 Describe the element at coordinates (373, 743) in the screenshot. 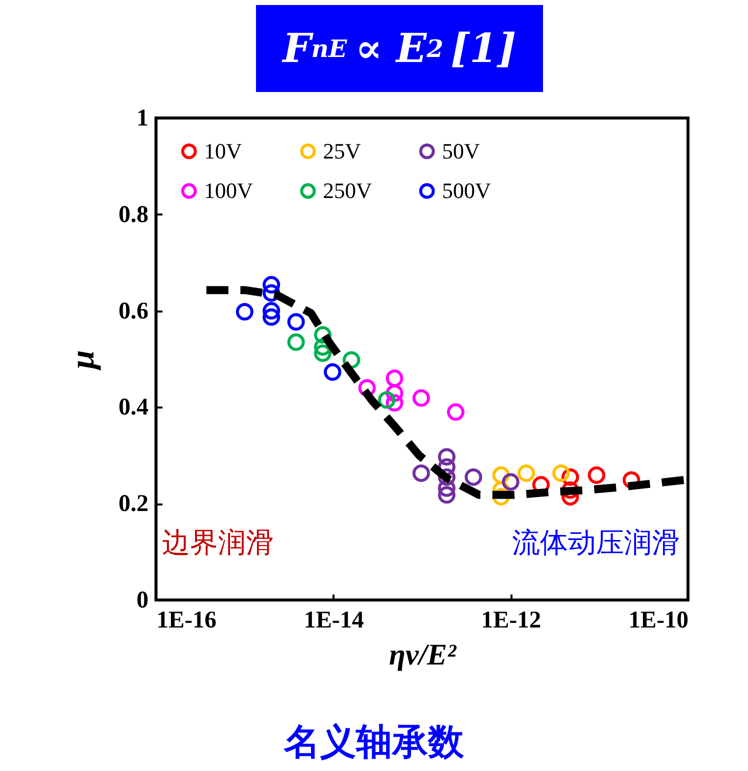

I see `text: 名义轴承数` at that location.